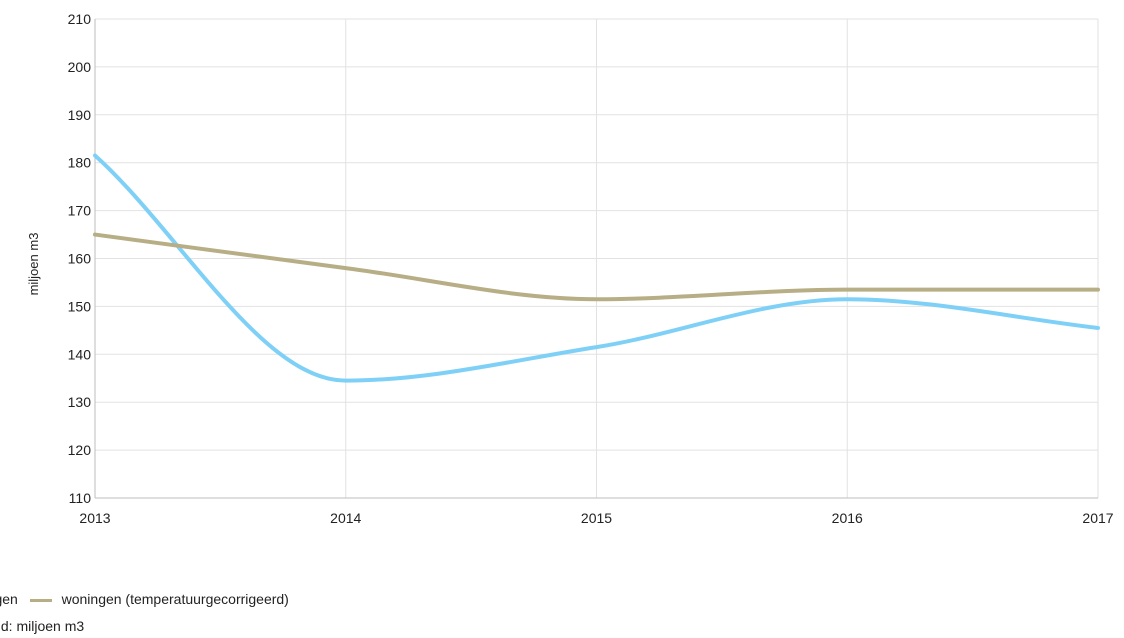 The width and height of the screenshot is (1124, 638). Describe the element at coordinates (80, 354) in the screenshot. I see `y-tick-label: 140` at that location.